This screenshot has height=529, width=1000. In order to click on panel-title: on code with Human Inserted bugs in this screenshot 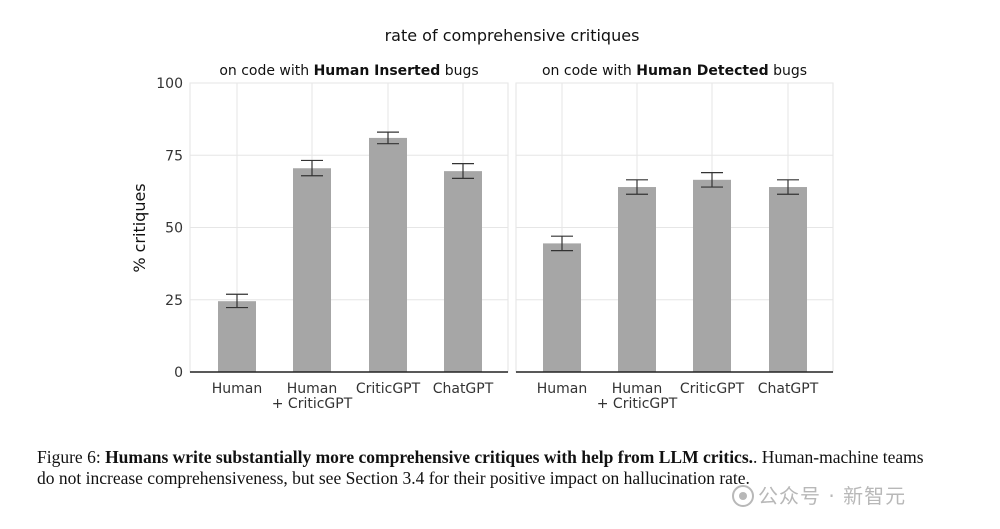, I will do `click(348, 71)`.